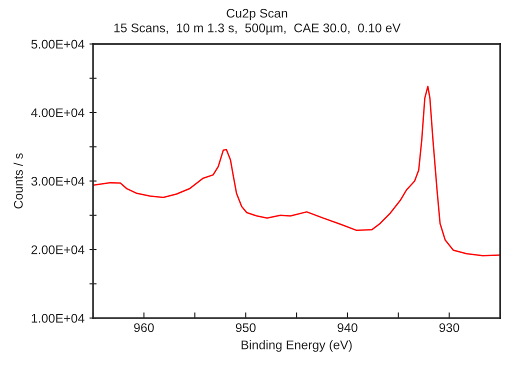  What do you see at coordinates (57, 181) in the screenshot?
I see `y-tick-label: 3.00E+04` at bounding box center [57, 181].